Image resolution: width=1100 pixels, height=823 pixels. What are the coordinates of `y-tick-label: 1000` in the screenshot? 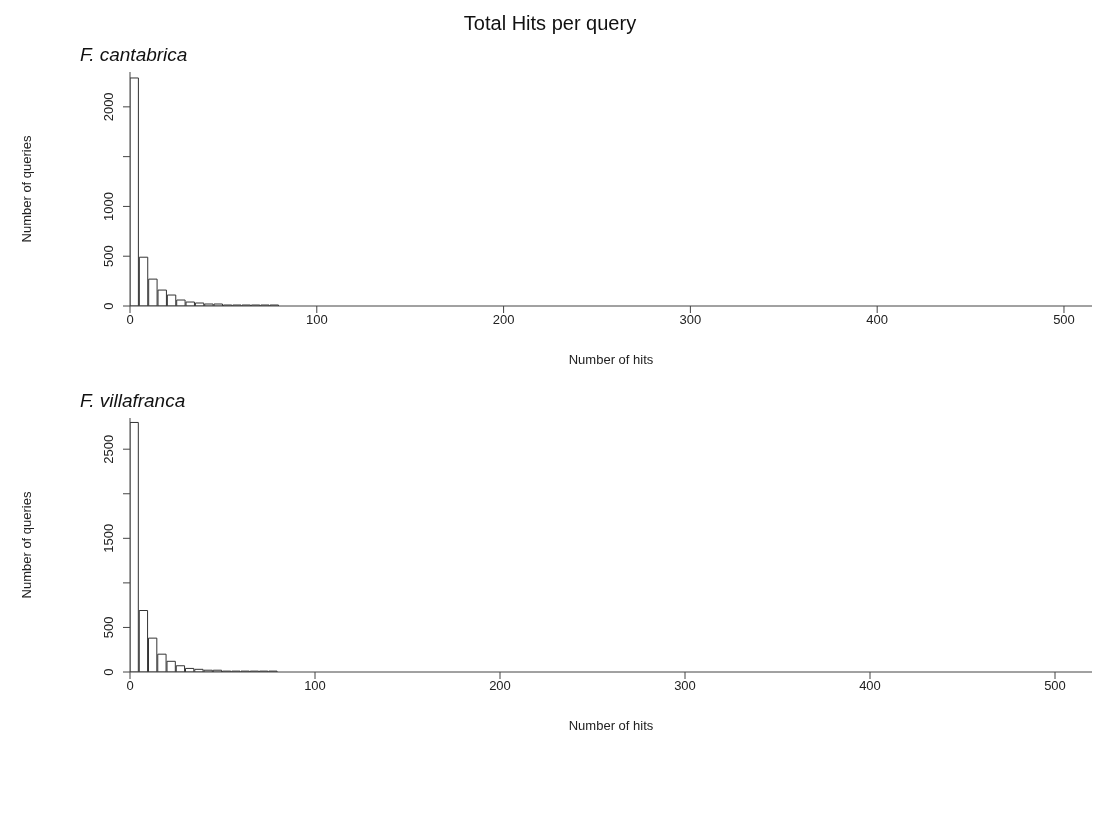 It's located at (108, 206).